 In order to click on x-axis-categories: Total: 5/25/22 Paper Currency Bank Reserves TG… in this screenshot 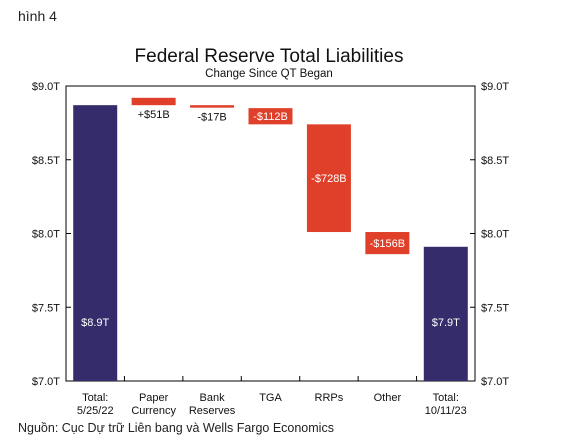, I will do `click(272, 396)`.